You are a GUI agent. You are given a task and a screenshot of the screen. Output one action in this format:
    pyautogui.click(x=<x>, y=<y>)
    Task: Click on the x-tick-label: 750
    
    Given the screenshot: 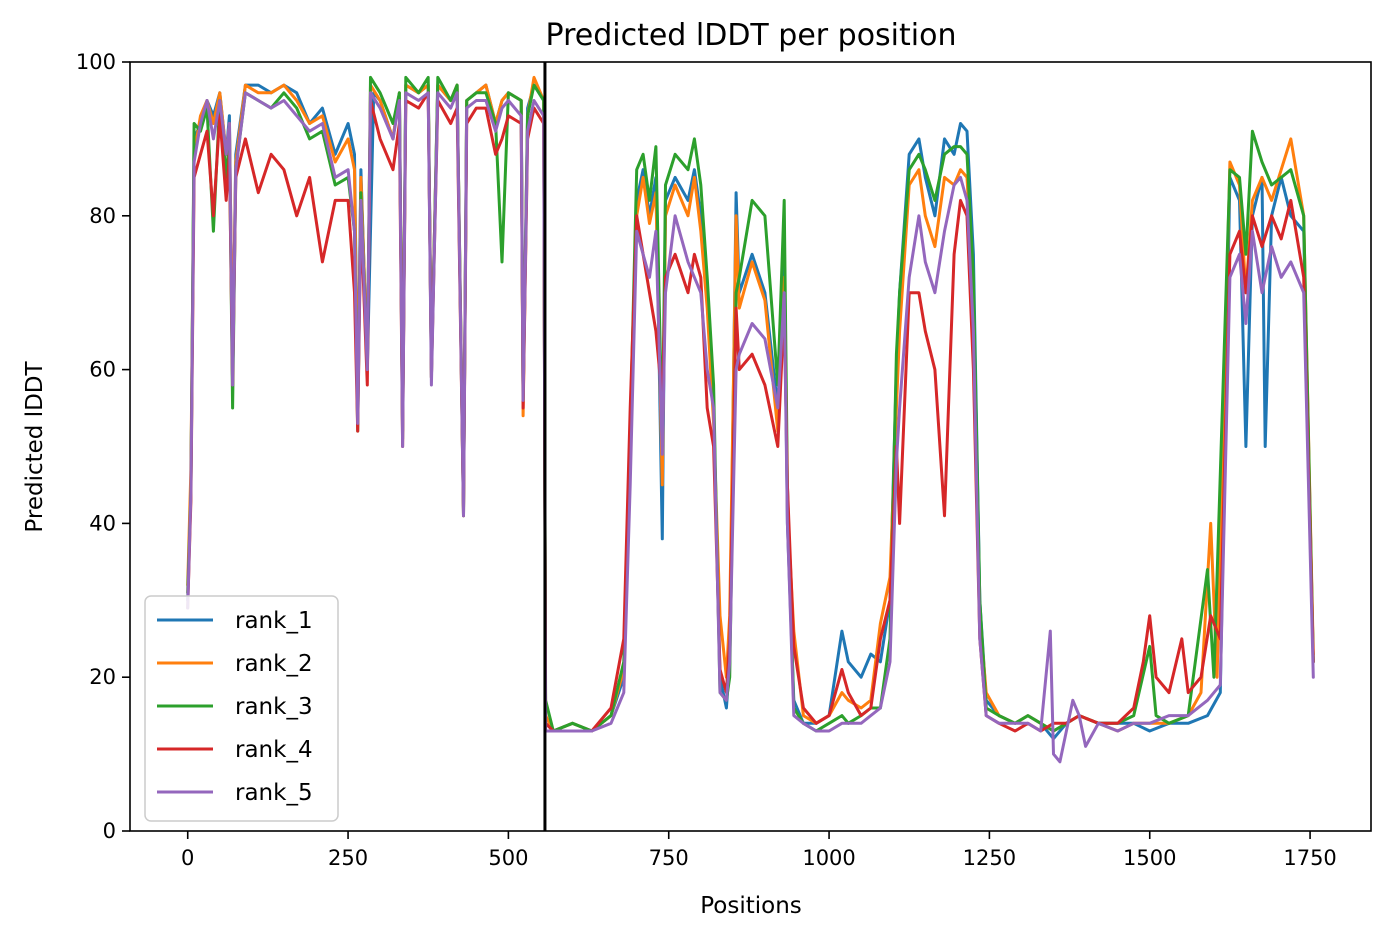 What is the action you would take?
    pyautogui.click(x=669, y=858)
    